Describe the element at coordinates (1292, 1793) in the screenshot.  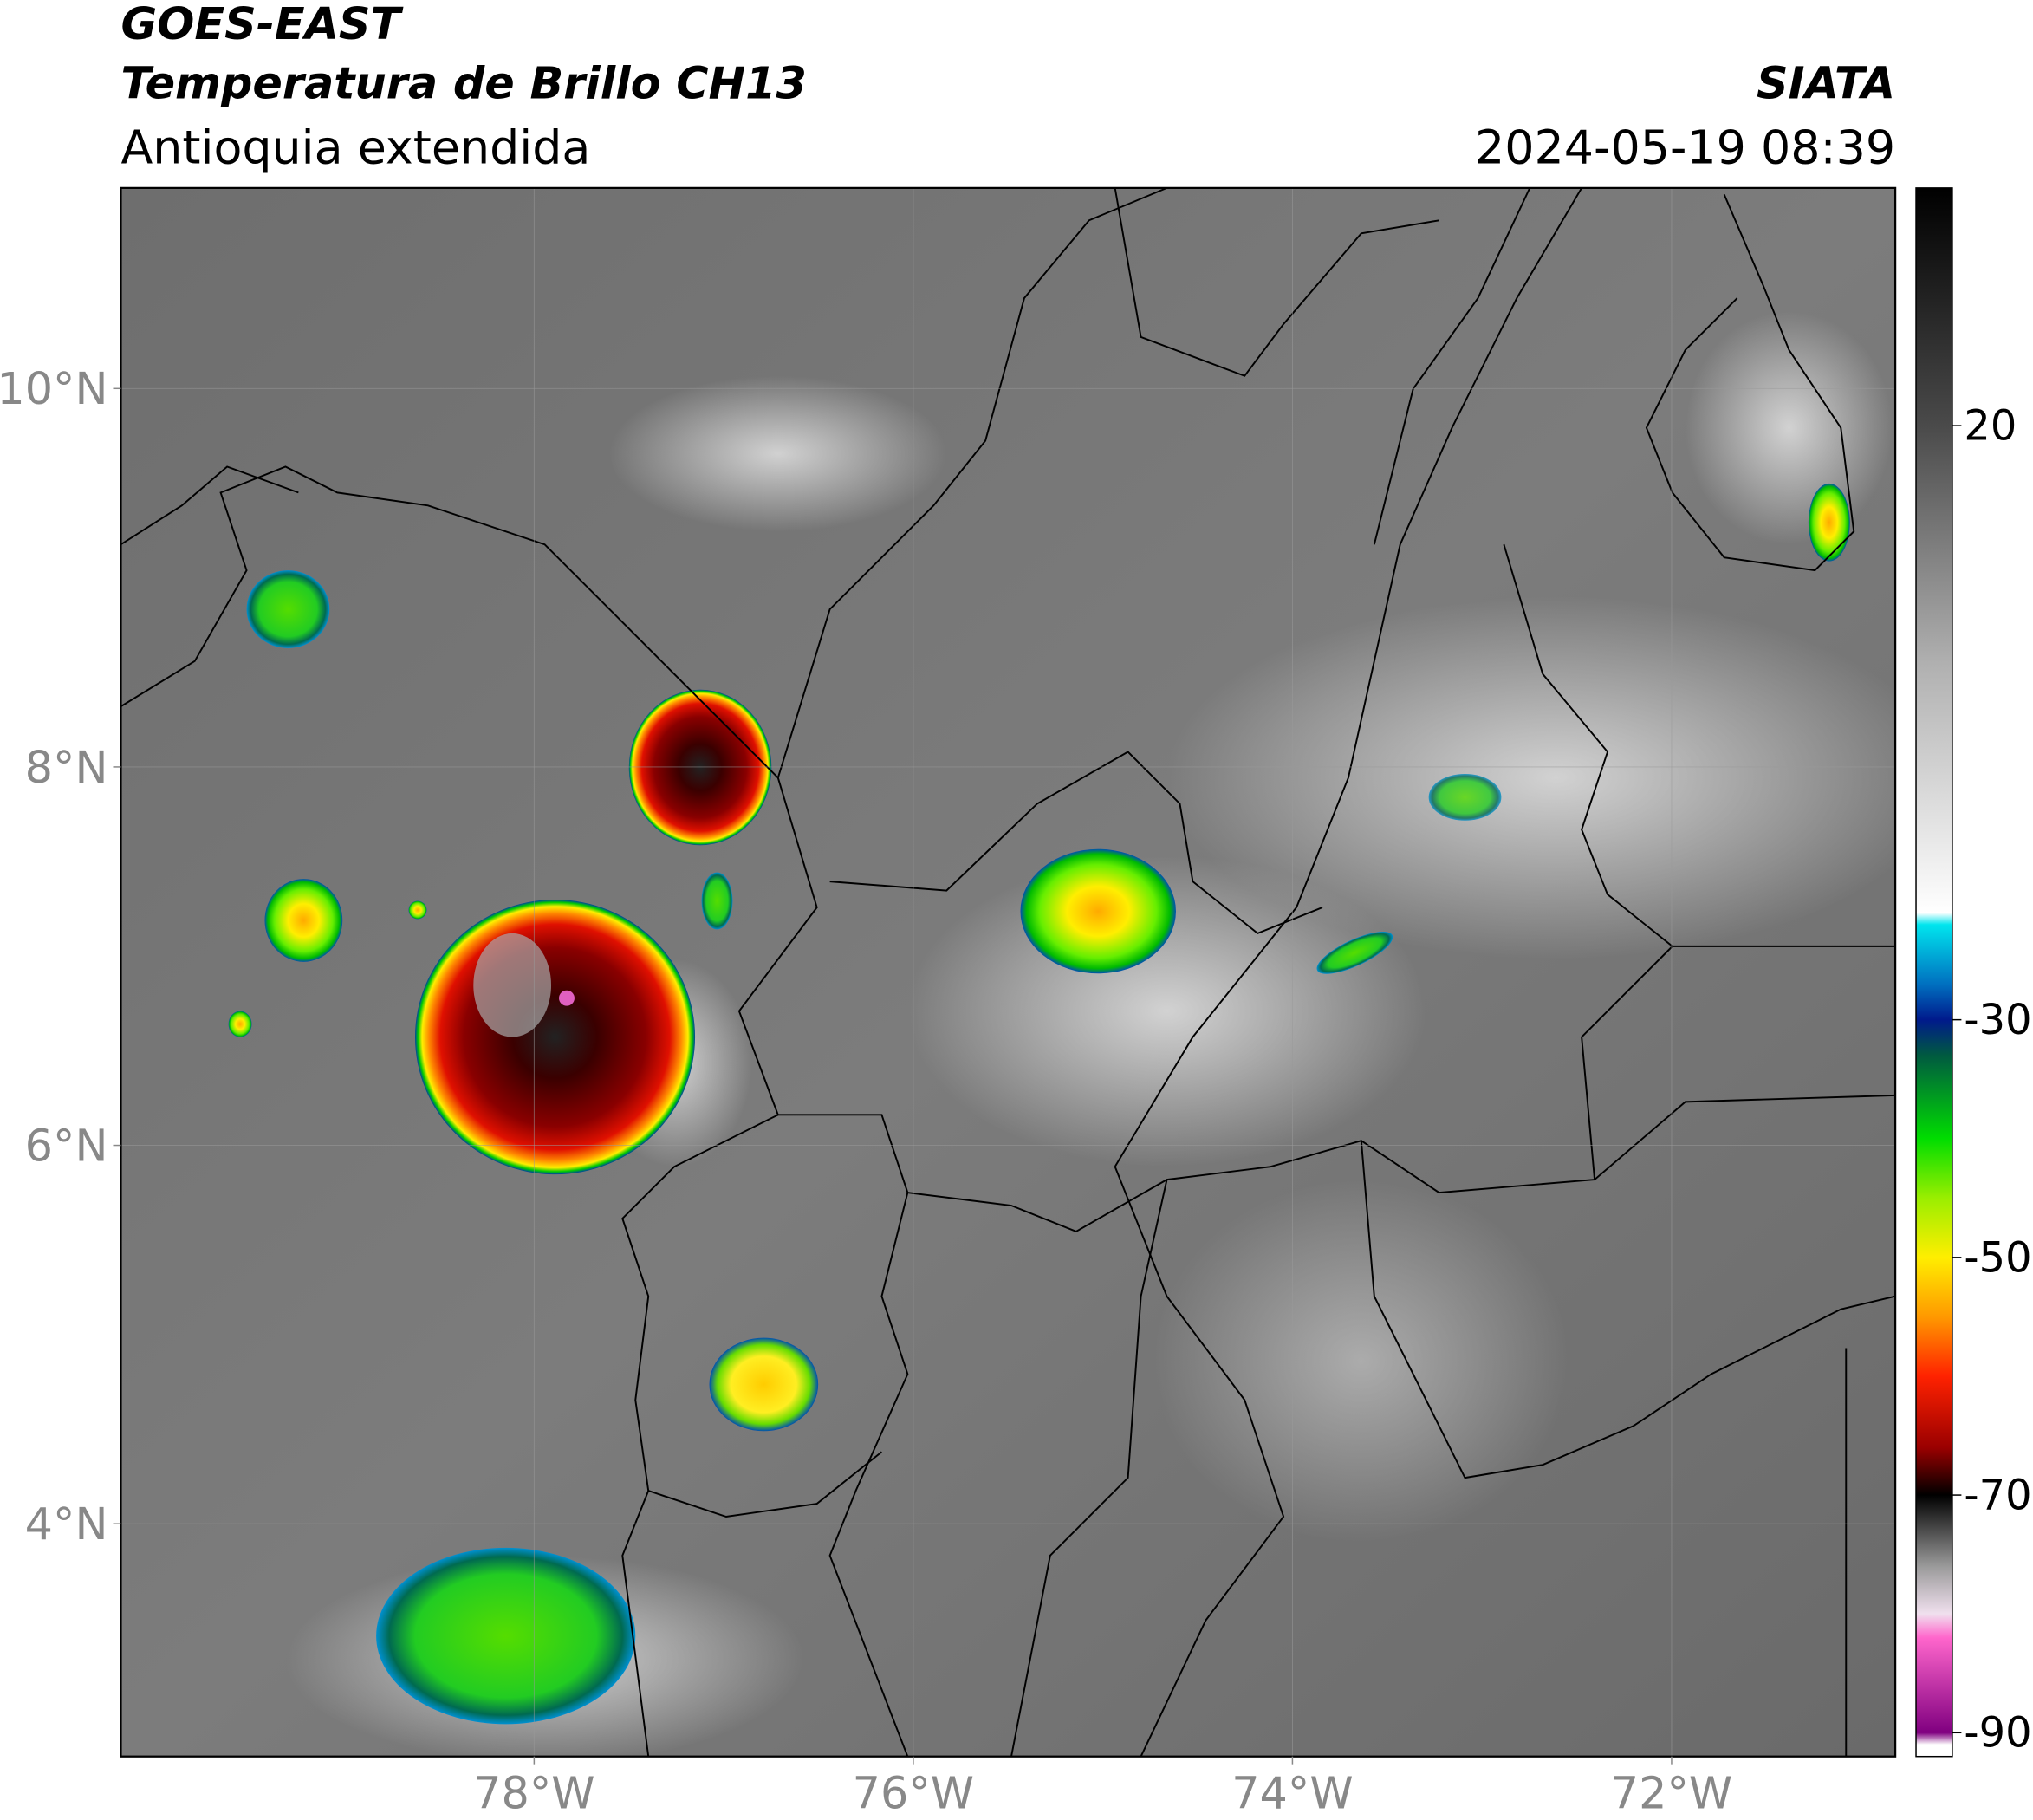
I see `lon-tick-label: 74°W` at that location.